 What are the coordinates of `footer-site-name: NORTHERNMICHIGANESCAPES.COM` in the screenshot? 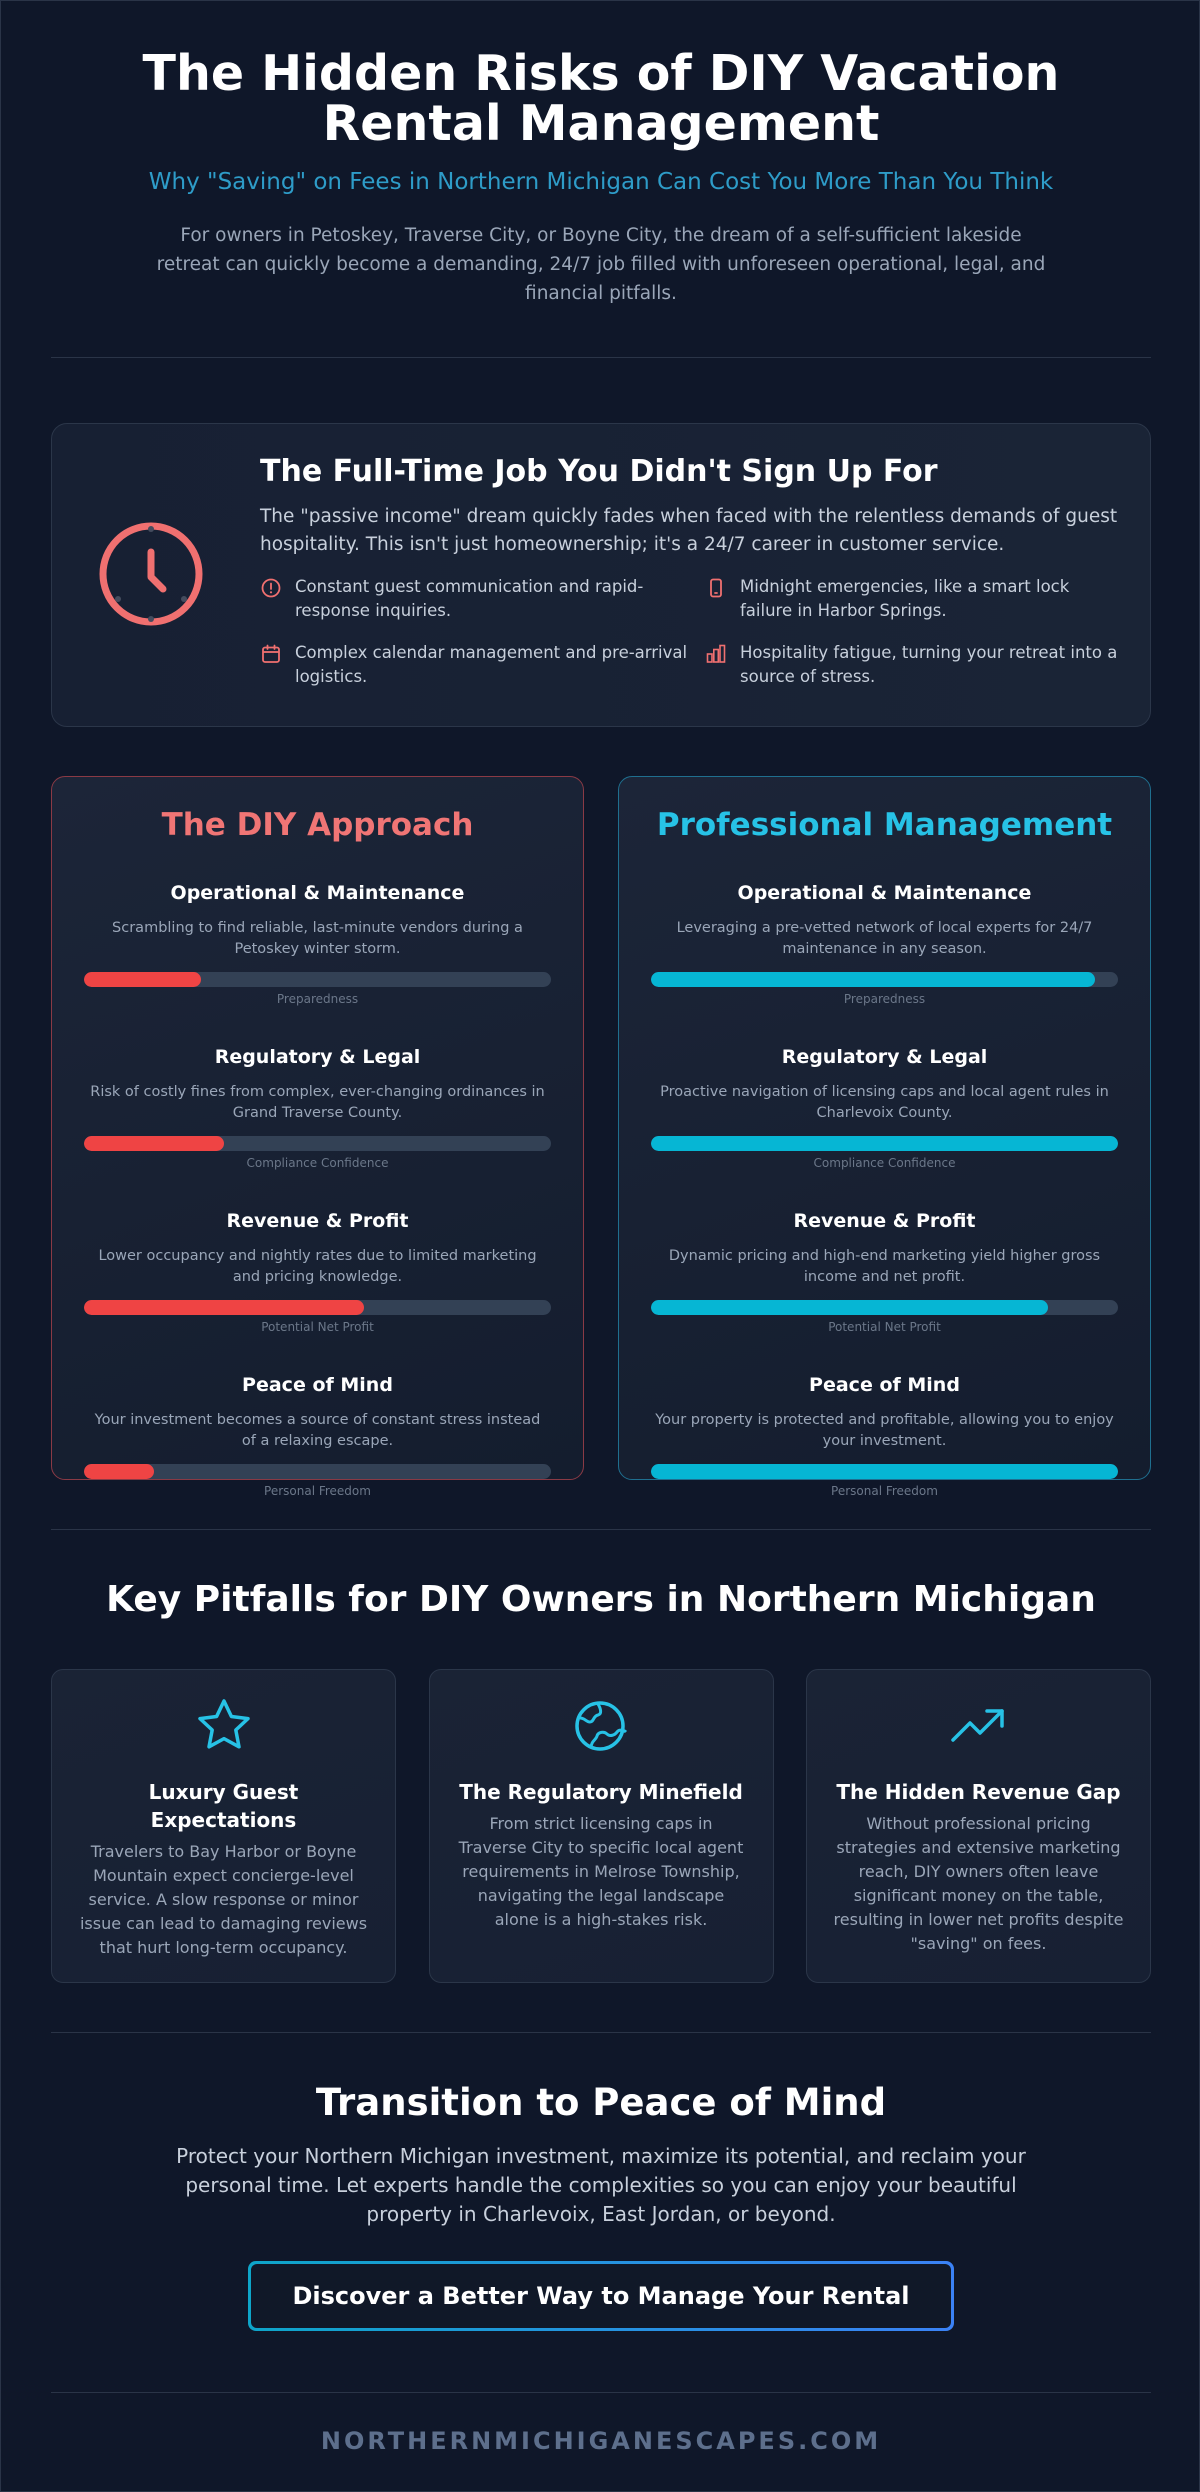 It's located at (601, 2441).